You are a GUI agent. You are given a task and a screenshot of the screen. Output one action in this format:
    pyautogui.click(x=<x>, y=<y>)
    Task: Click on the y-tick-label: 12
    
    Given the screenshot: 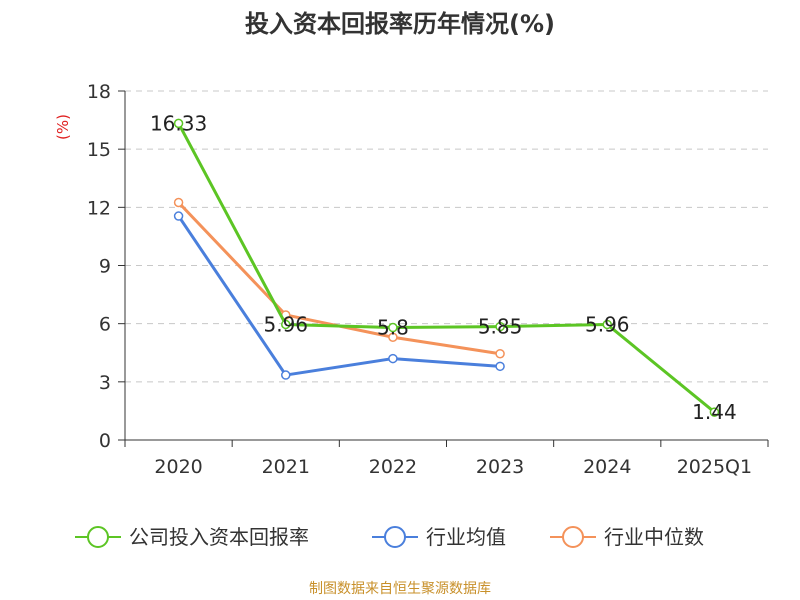 What is the action you would take?
    pyautogui.click(x=99, y=208)
    